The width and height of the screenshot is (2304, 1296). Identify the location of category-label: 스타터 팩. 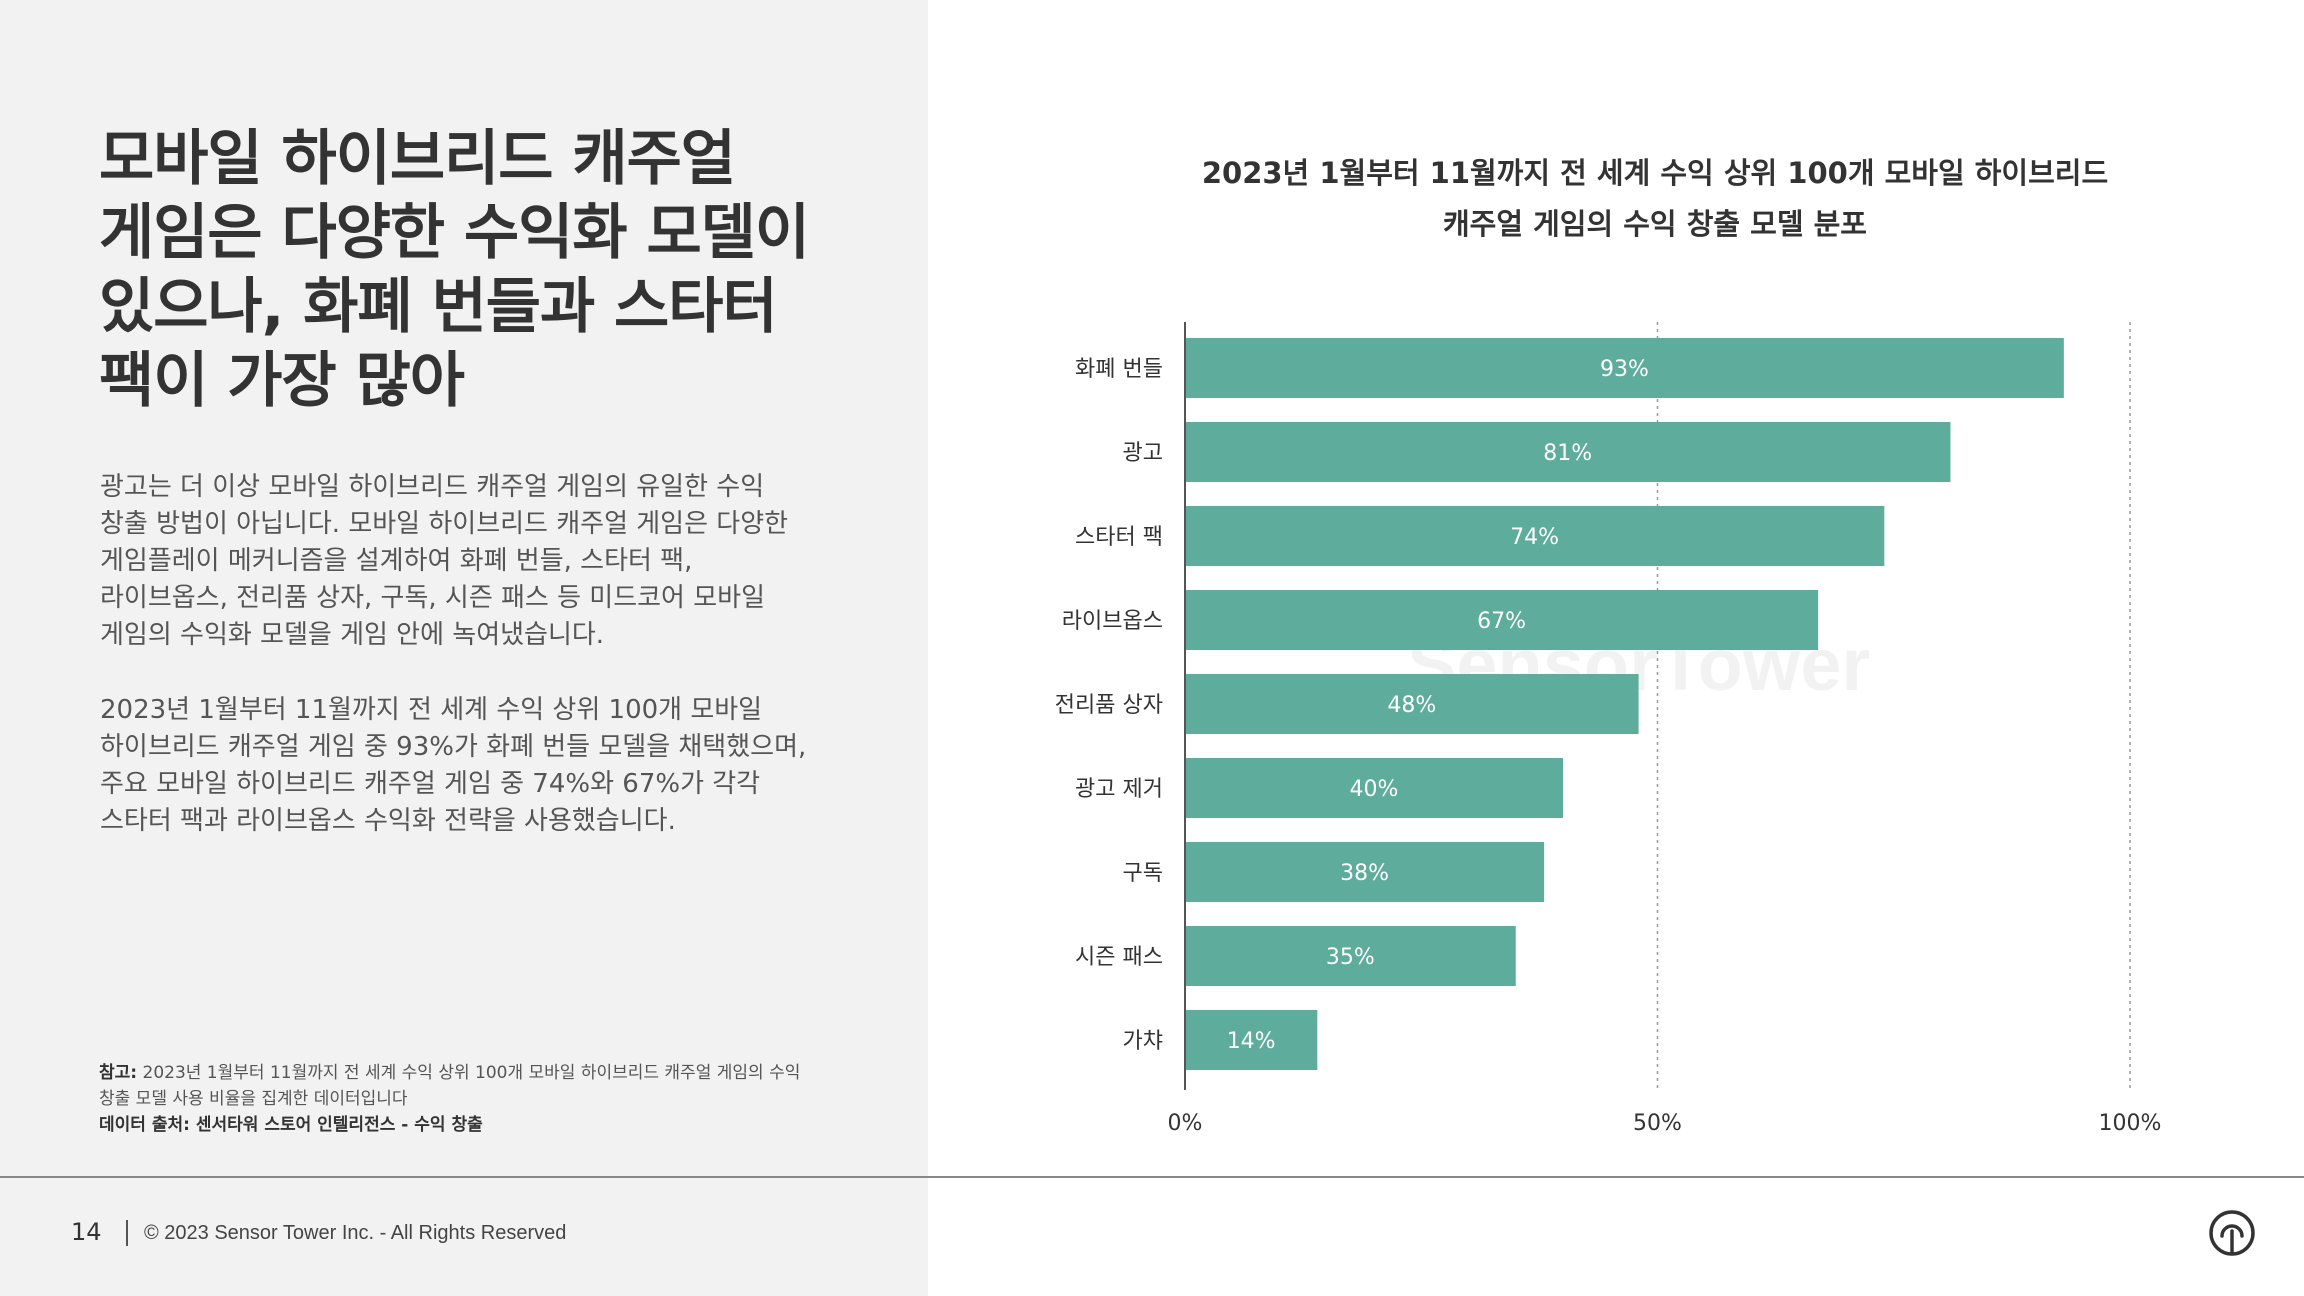
(1119, 537).